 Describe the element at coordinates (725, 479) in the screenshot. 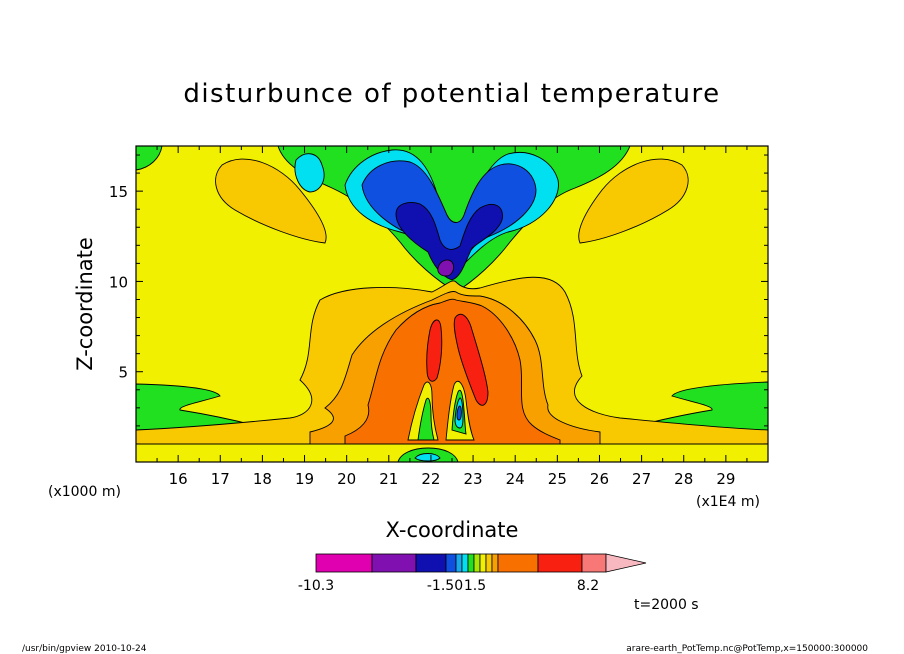

I see `x-tick-label: 29` at that location.